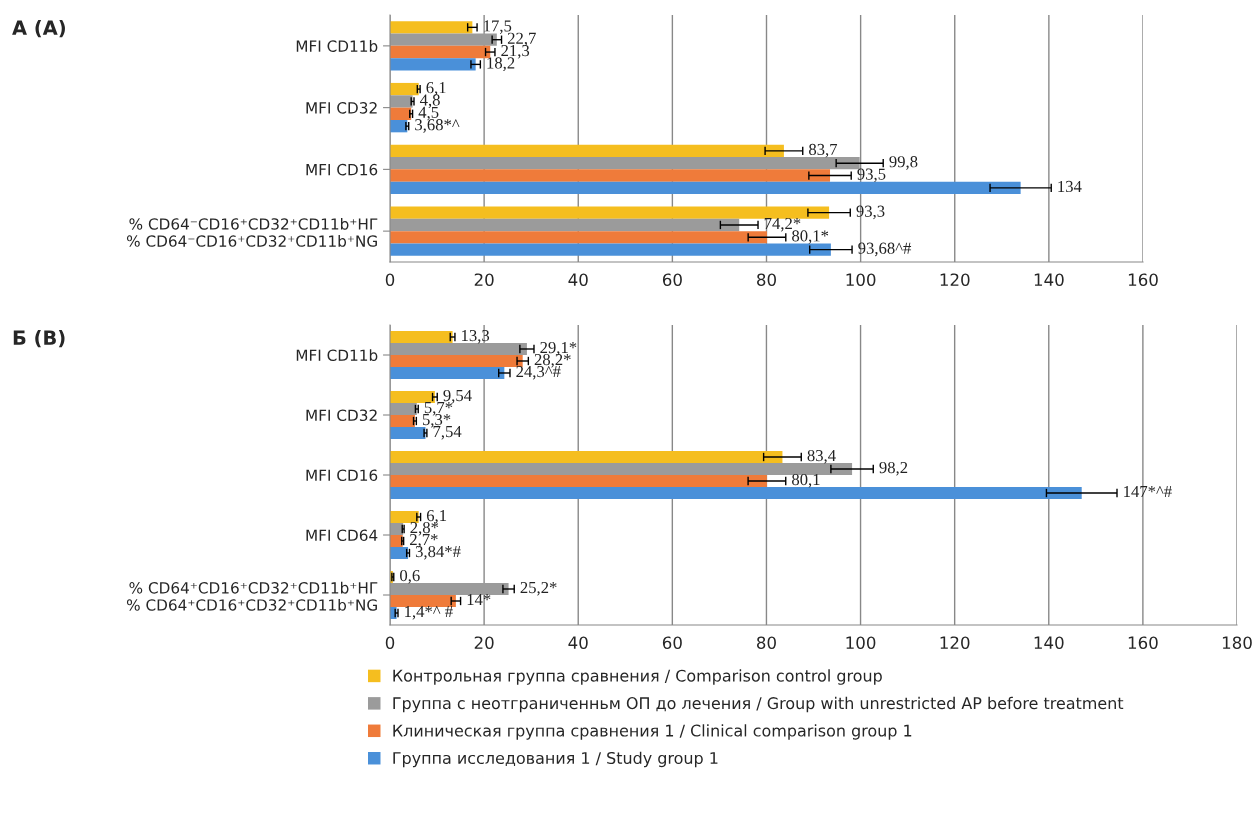 The height and width of the screenshot is (818, 1254). What do you see at coordinates (498, 27) in the screenshot?
I see `data-label: 17,5` at bounding box center [498, 27].